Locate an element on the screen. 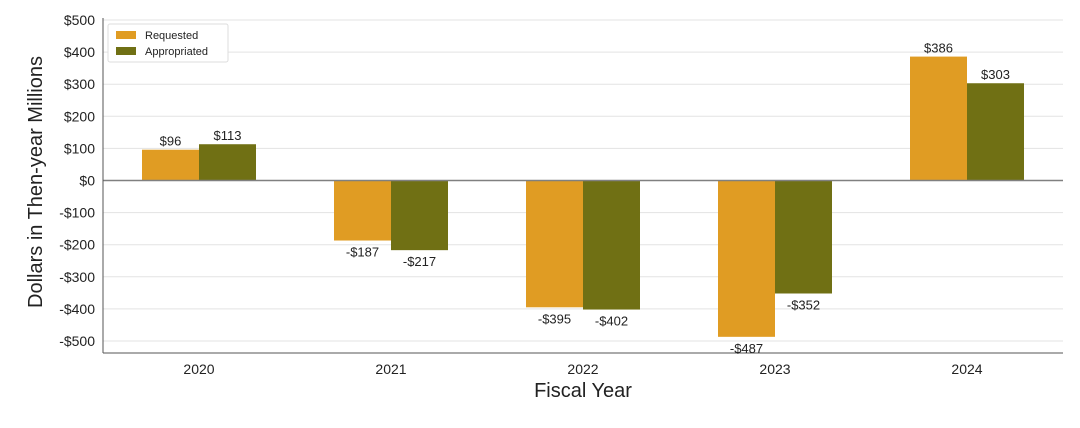 The height and width of the screenshot is (428, 1080). y-tick-label: $200 is located at coordinates (79, 116).